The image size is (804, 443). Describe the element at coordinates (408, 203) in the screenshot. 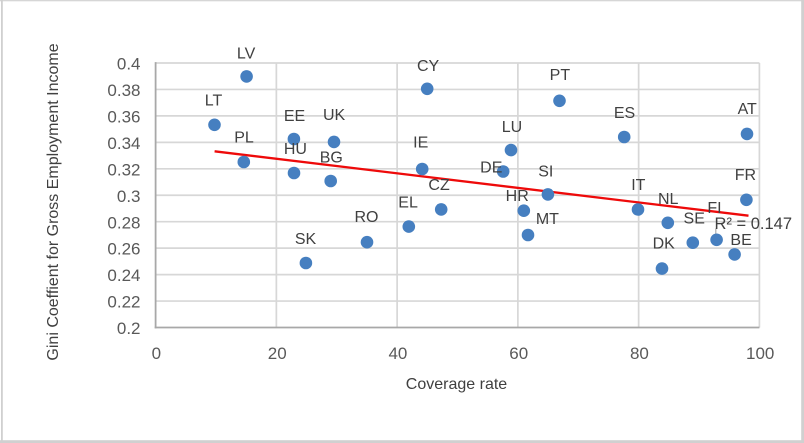

I see `svg-text: EL` at that location.